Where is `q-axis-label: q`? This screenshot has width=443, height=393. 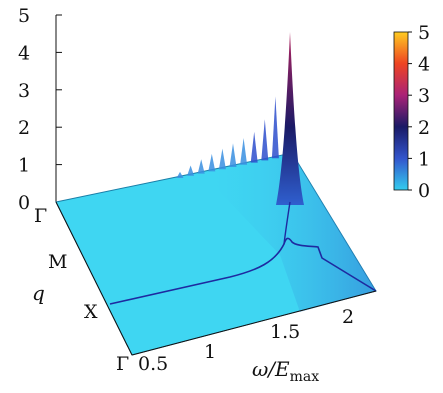
q-axis-label: q is located at coordinates (38, 293).